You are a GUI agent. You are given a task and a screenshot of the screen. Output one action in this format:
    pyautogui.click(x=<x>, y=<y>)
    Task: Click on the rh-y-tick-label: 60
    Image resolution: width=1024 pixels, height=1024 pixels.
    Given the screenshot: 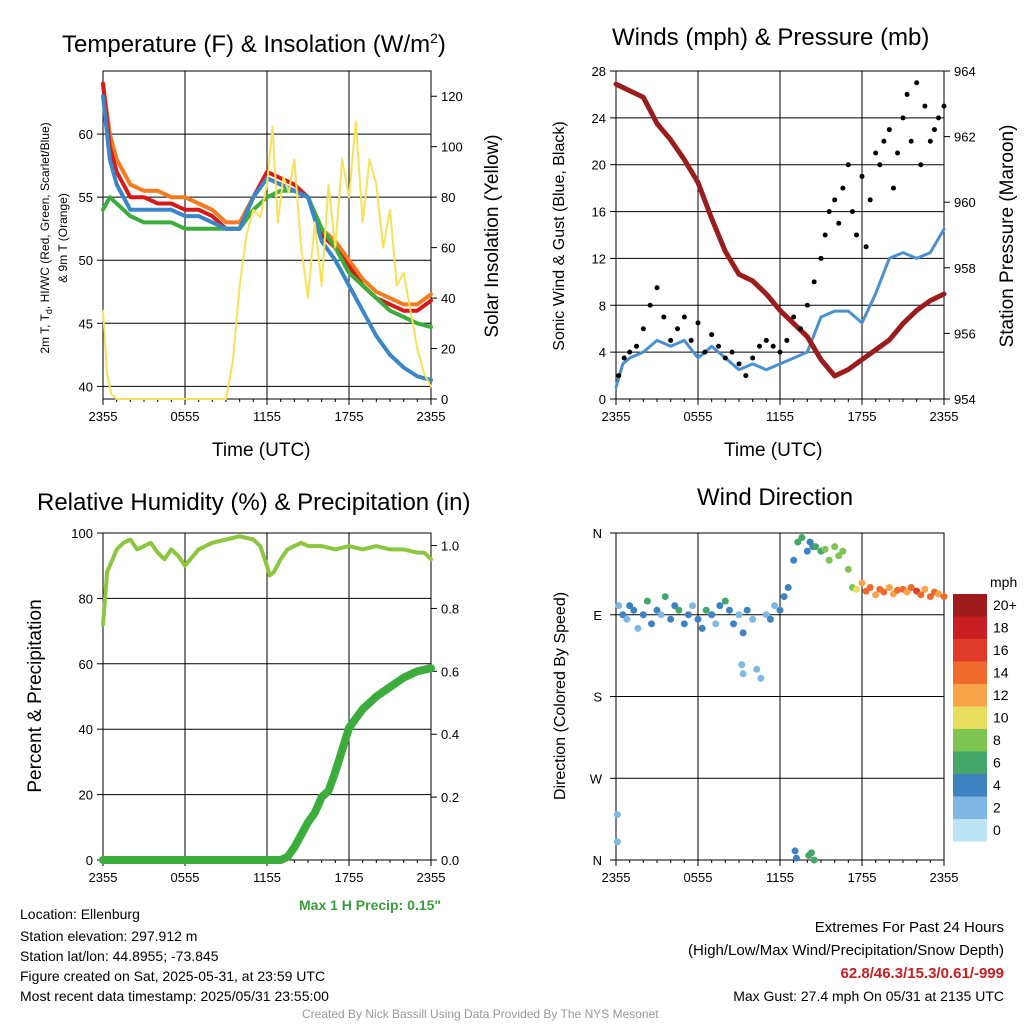 What is the action you would take?
    pyautogui.click(x=86, y=664)
    